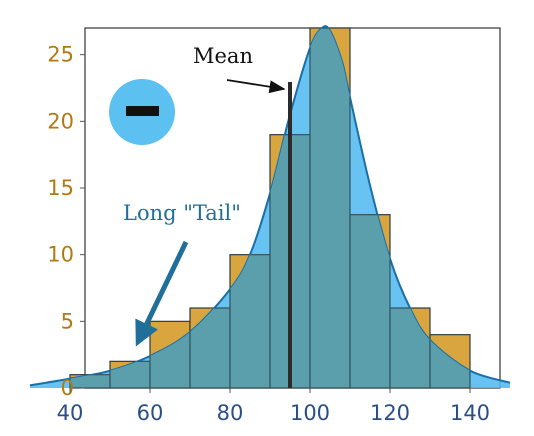  What do you see at coordinates (60, 188) in the screenshot?
I see `y-tick-label-15: 15` at bounding box center [60, 188].